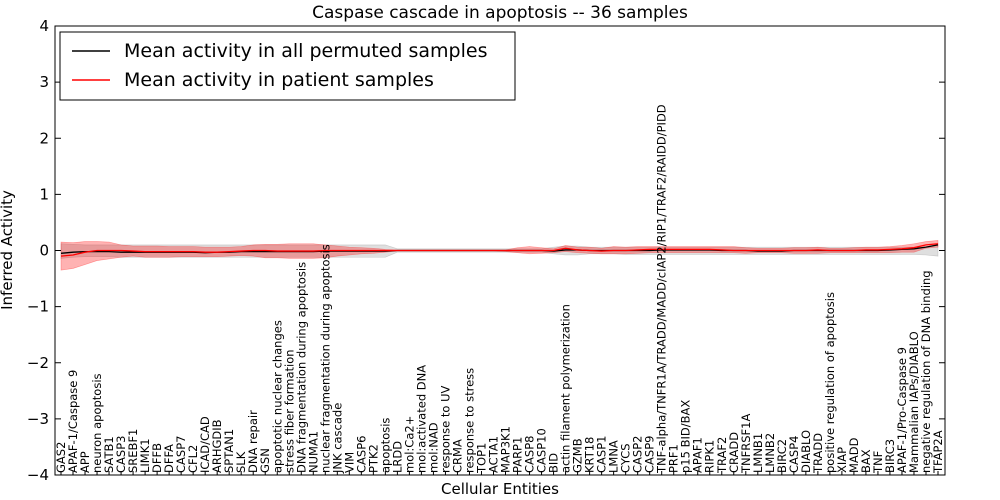  I want to click on x-tick-label: KRT18, so click(590, 455).